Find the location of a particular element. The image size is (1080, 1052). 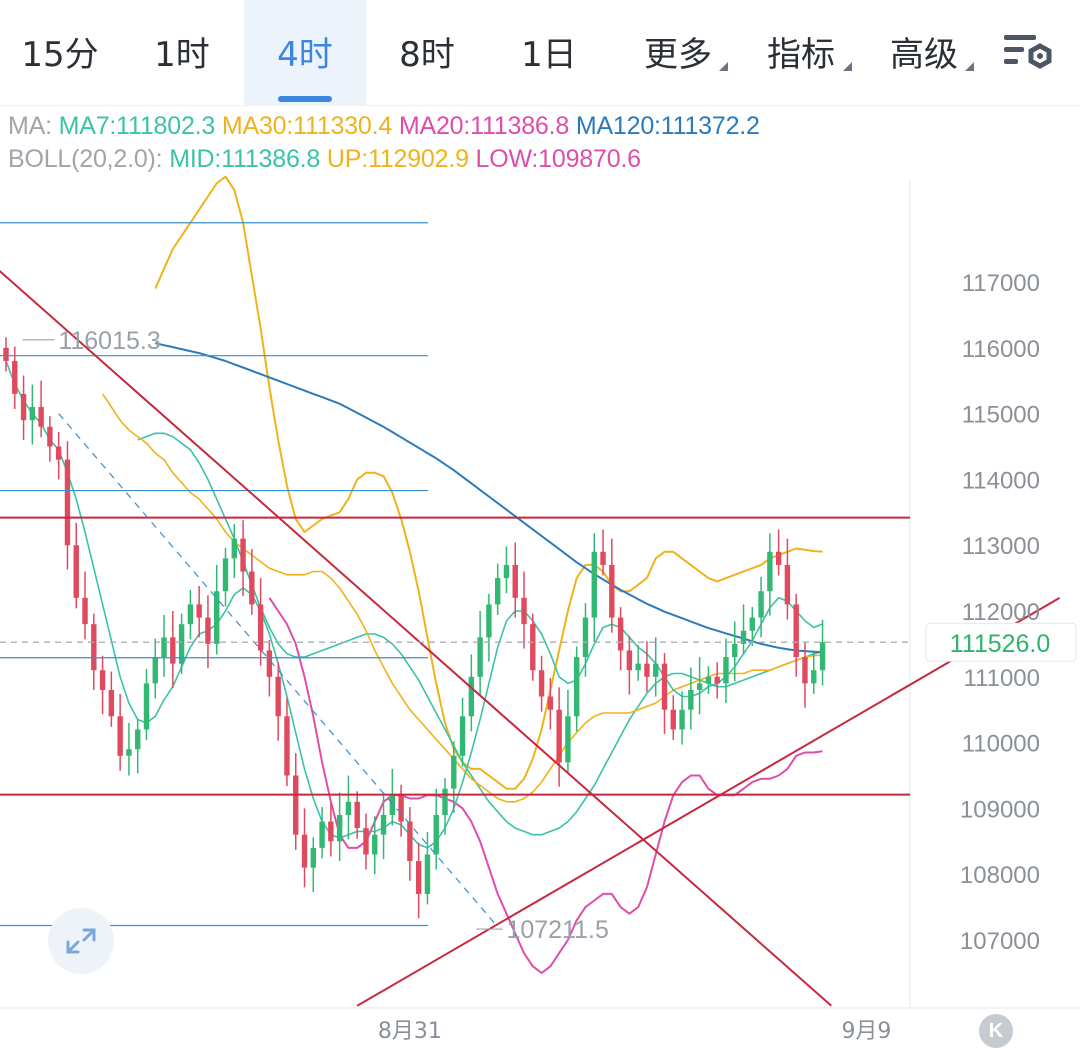

boll-legend-prefix: BOLL(20,2.0): is located at coordinates (85, 159).